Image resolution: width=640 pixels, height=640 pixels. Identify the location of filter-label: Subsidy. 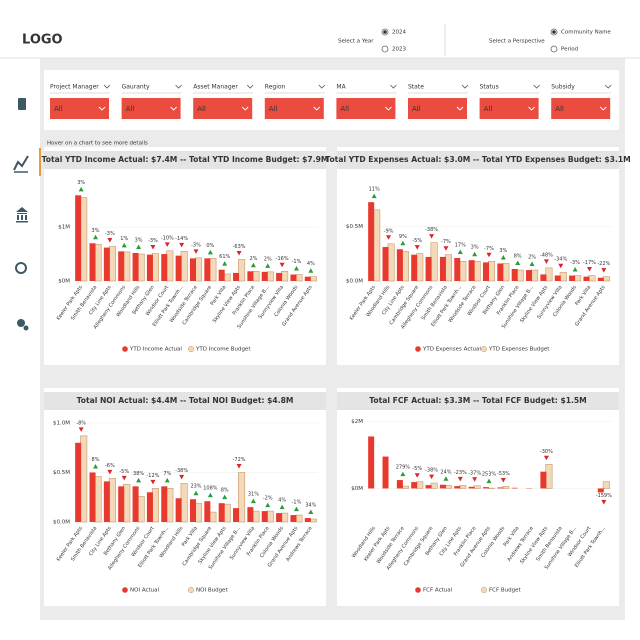
(563, 87).